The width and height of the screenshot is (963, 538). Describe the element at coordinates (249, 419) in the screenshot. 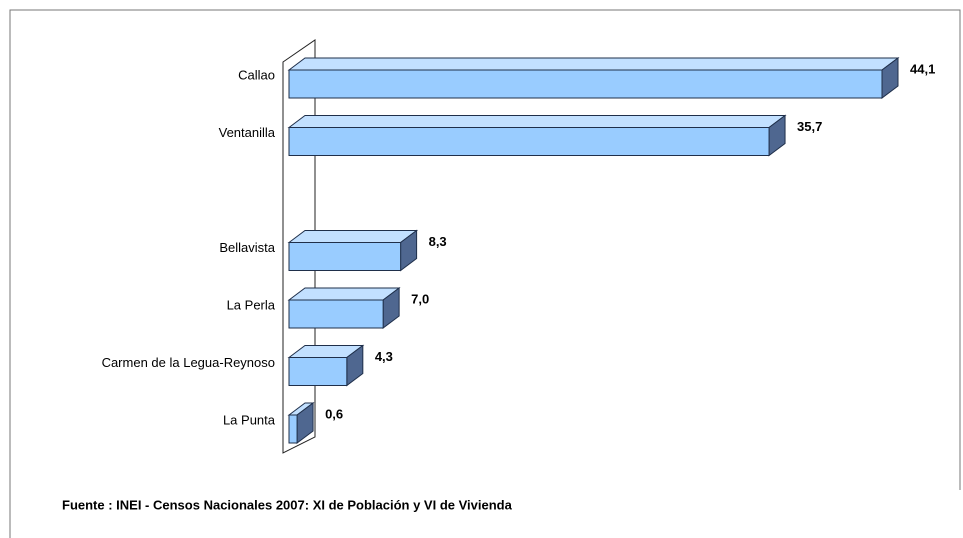

I see `category-label: La Punta` at that location.